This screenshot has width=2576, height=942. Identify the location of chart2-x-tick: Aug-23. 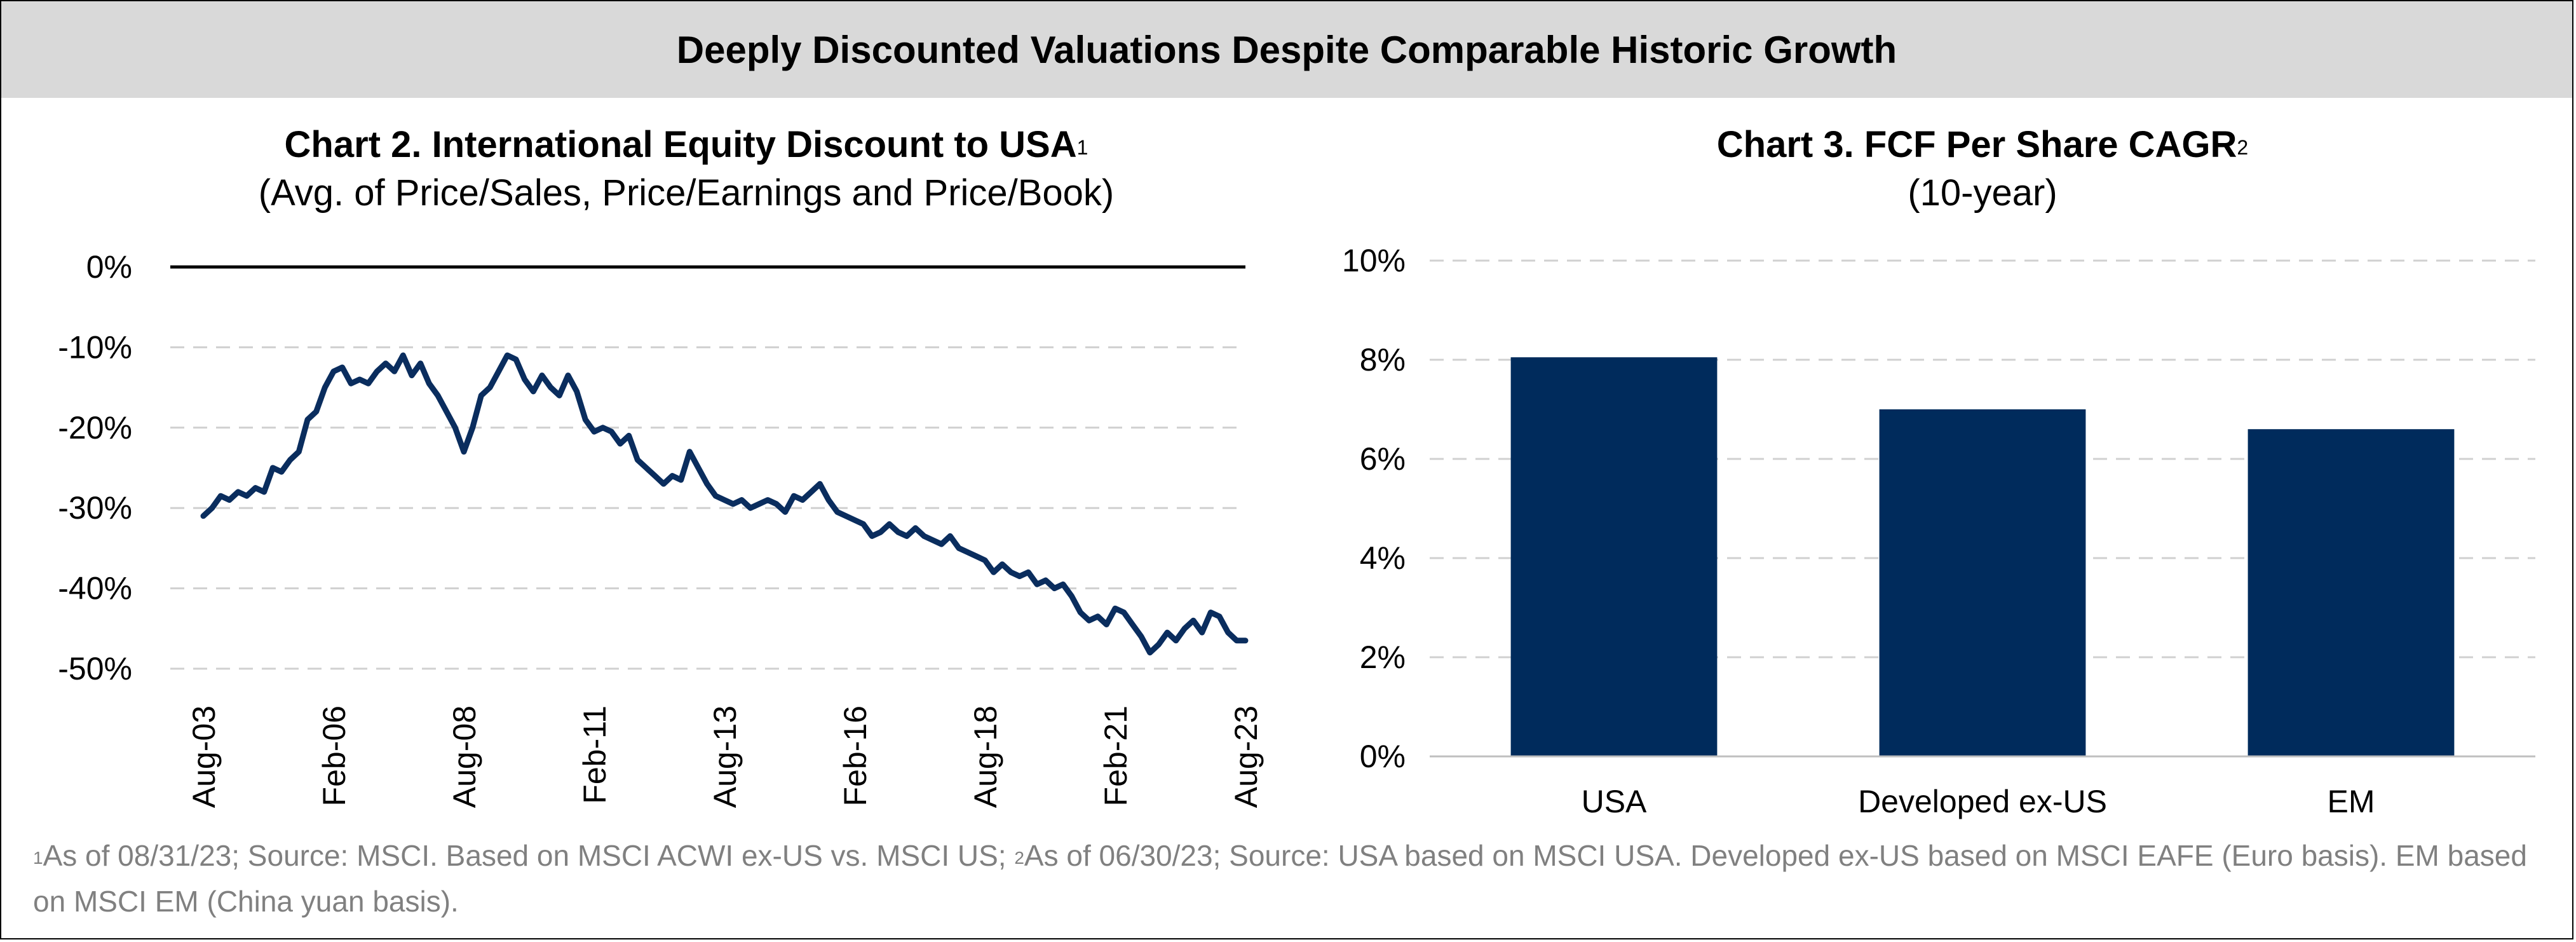
(1246, 757).